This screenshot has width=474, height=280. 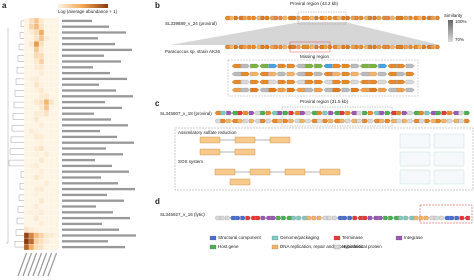 I want to click on region-box, so click(x=322, y=18).